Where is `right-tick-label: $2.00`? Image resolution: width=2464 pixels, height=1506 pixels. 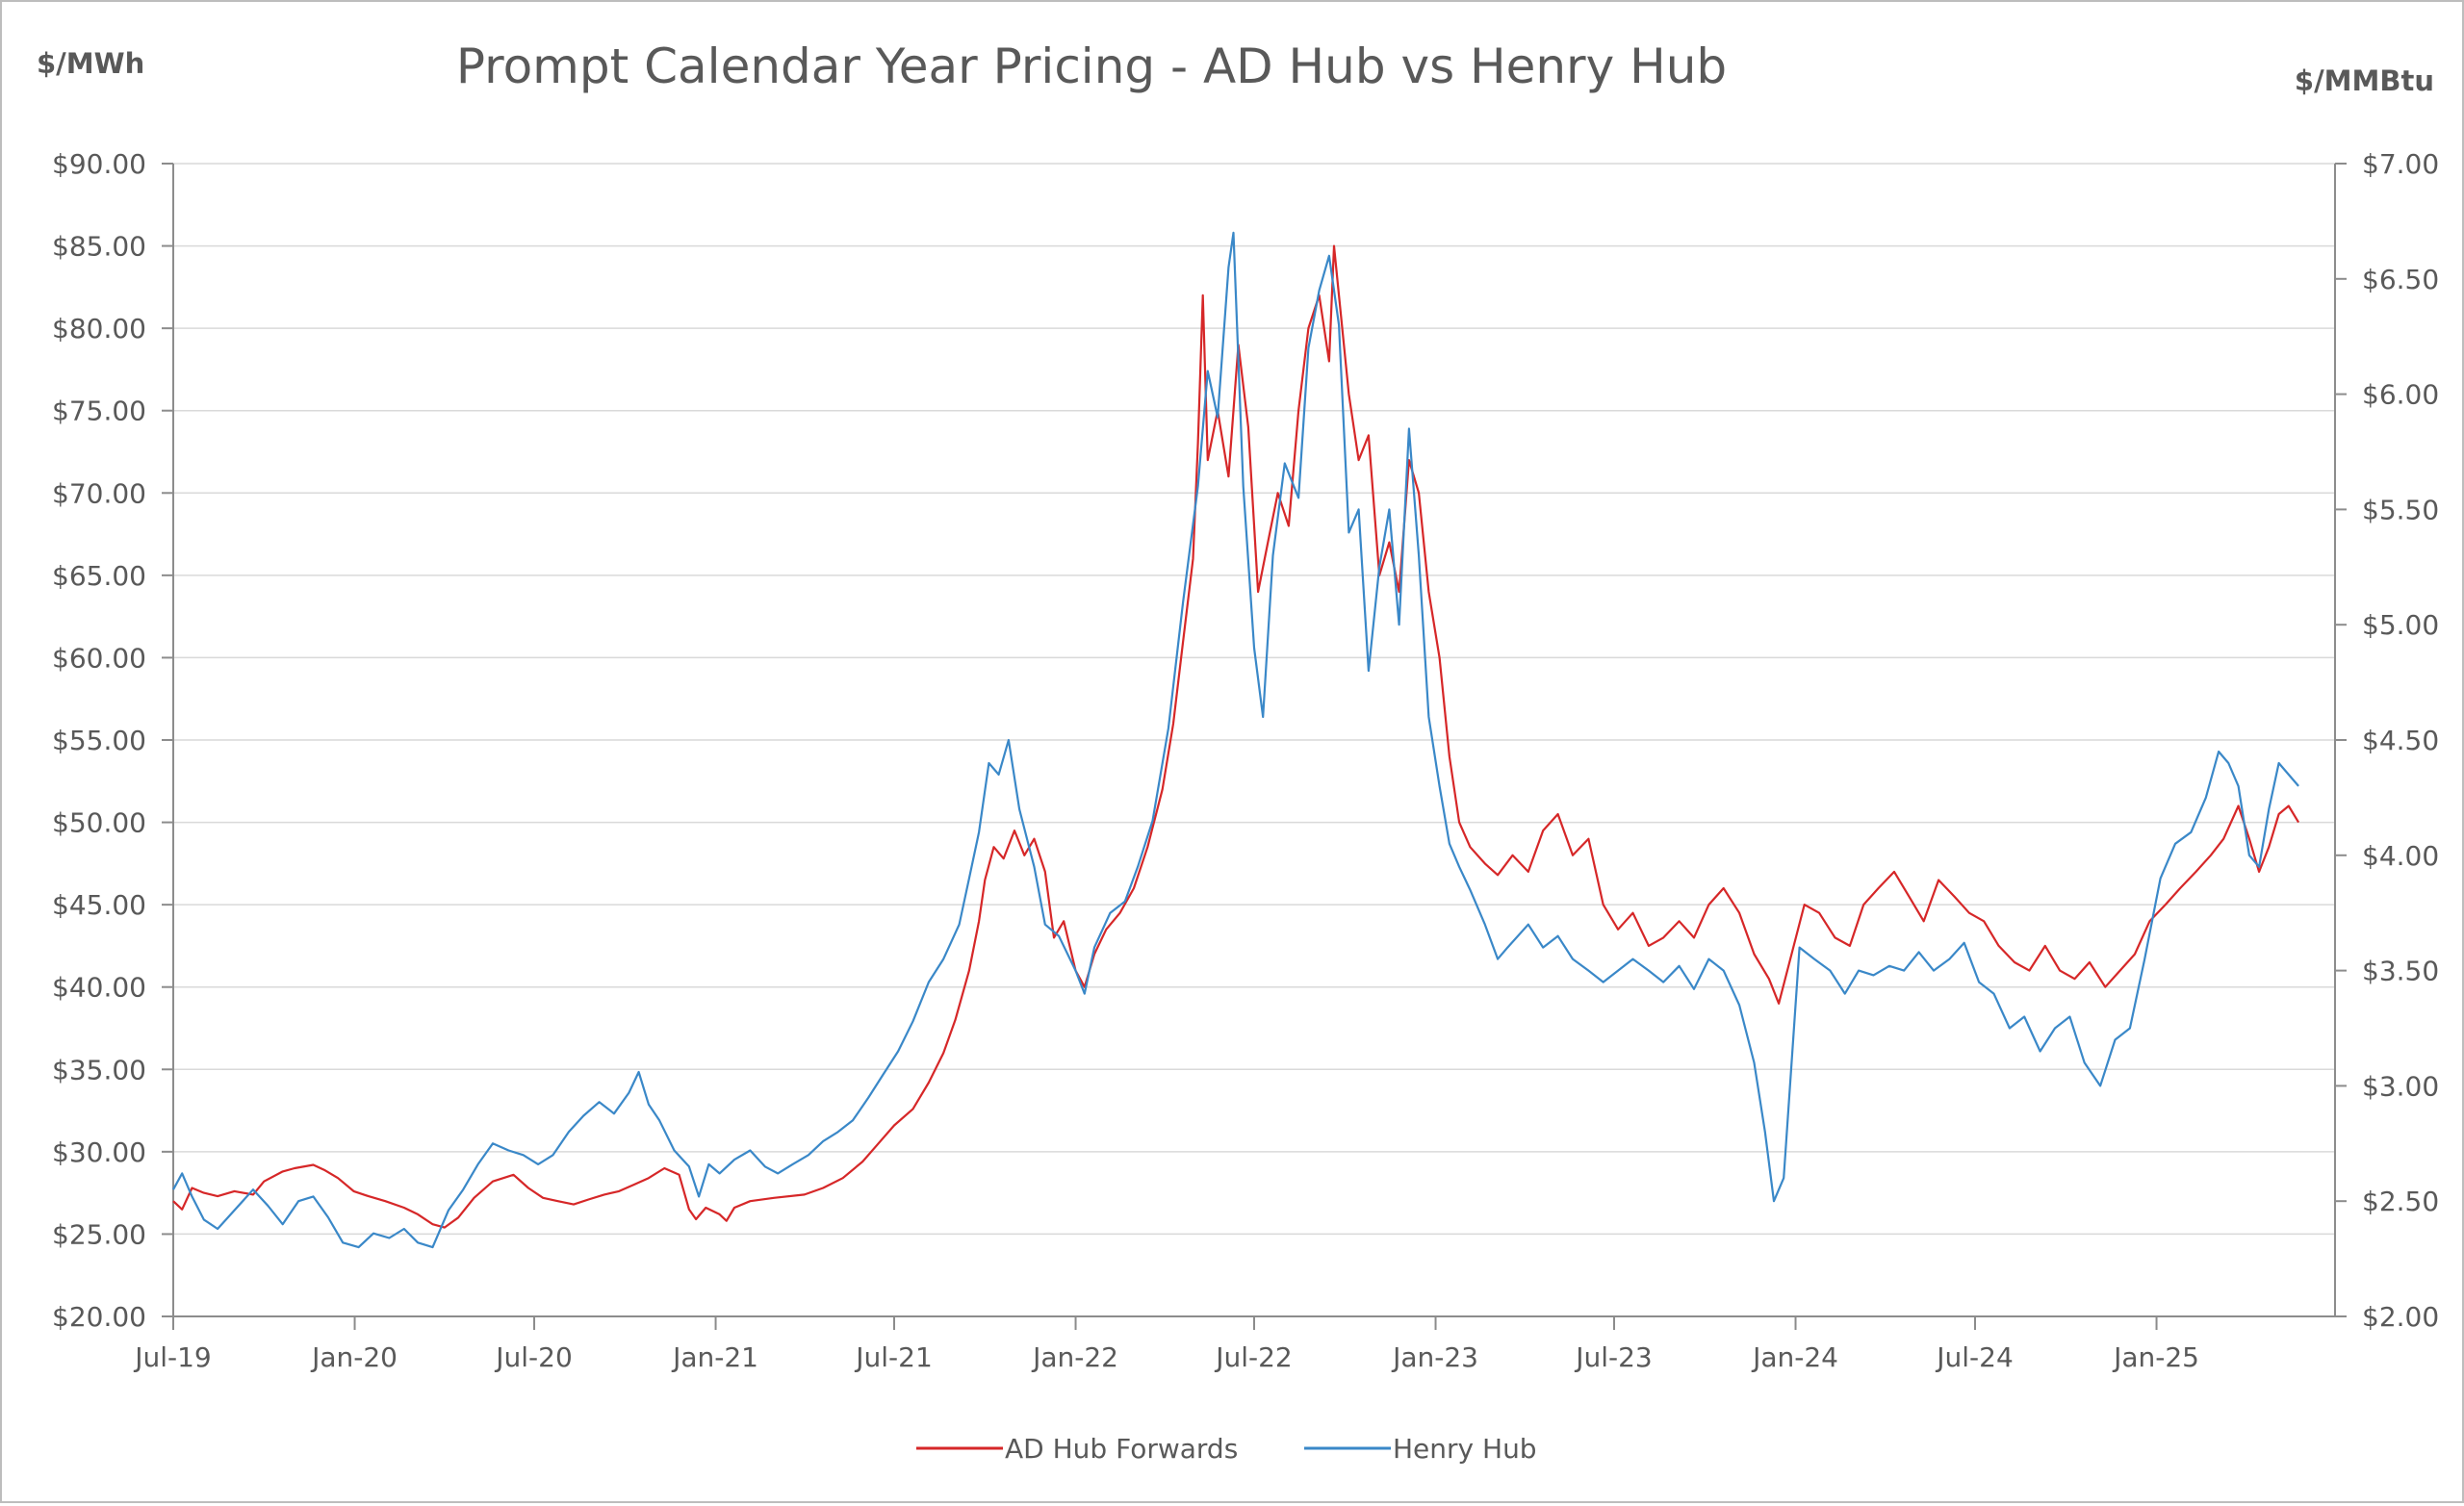 right-tick-label: $2.00 is located at coordinates (2400, 1317).